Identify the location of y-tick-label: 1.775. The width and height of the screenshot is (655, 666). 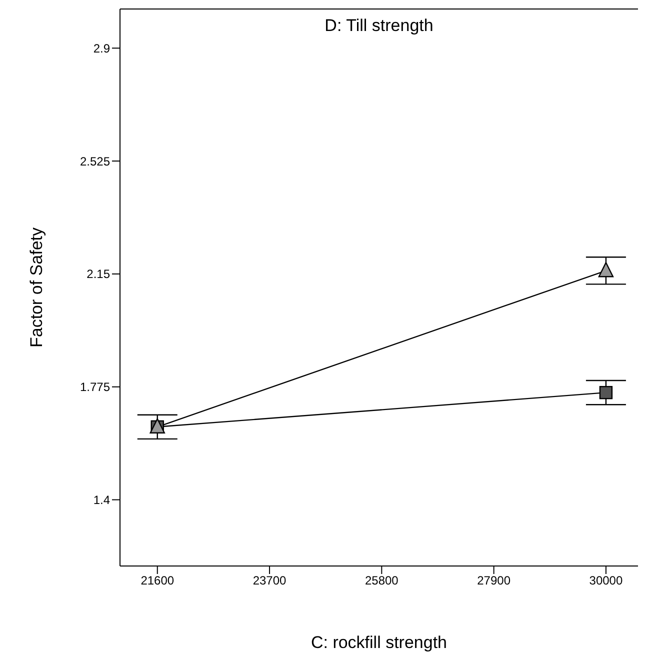
(95, 387).